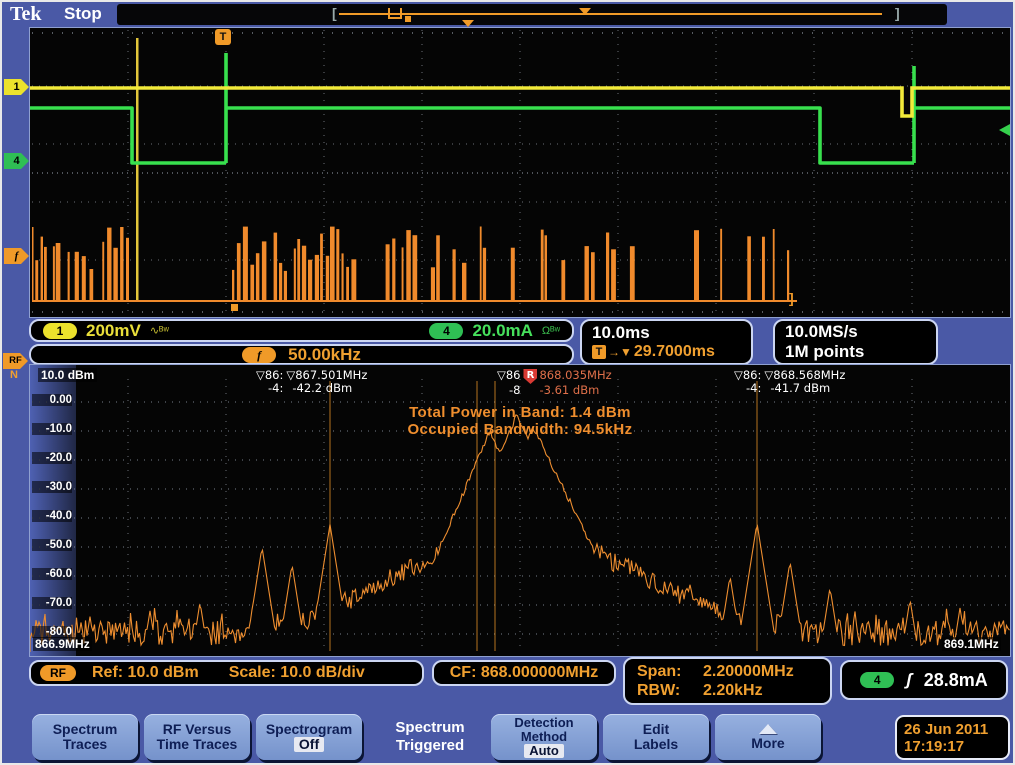 This screenshot has width=1015, height=765. What do you see at coordinates (610, 14) in the screenshot?
I see `overview-record-line` at bounding box center [610, 14].